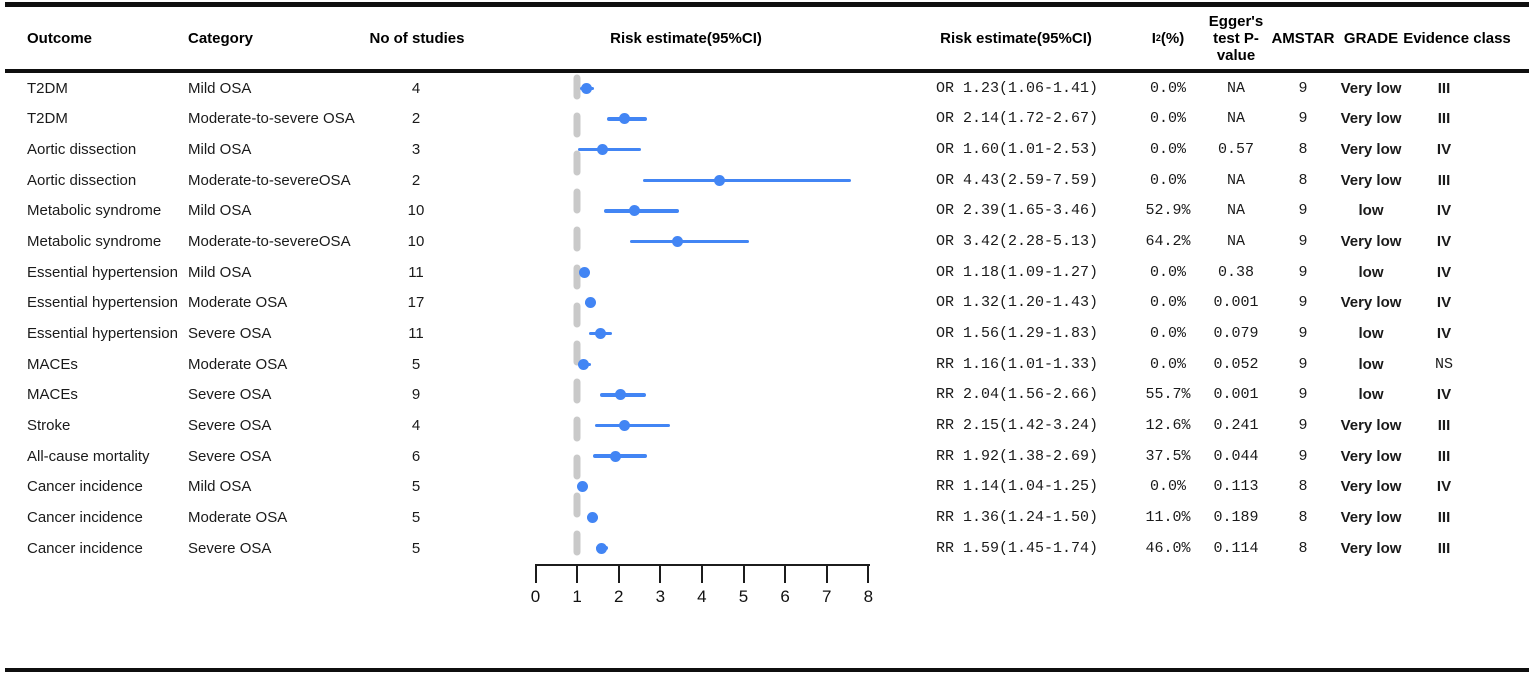 The image size is (1535, 678). I want to click on no-of-studies-cell: 11, so click(416, 334).